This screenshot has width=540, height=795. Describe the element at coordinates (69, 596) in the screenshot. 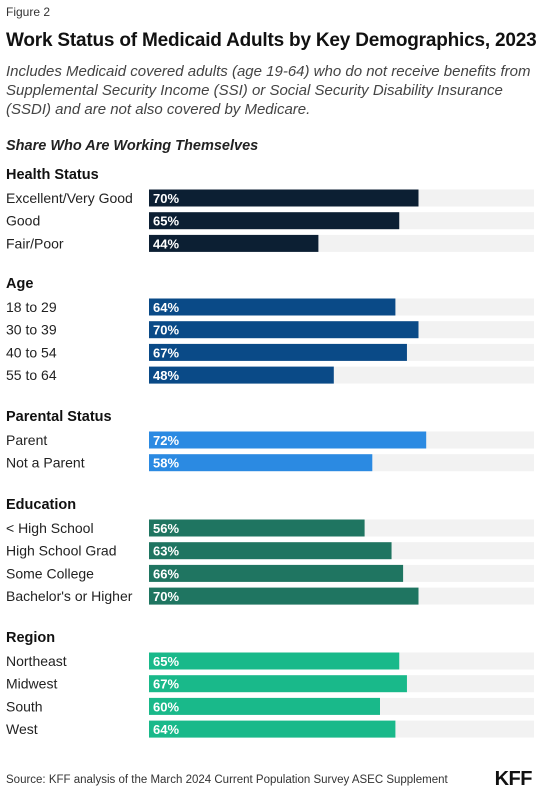

I see `category-label: Bachelor's or Higher` at that location.